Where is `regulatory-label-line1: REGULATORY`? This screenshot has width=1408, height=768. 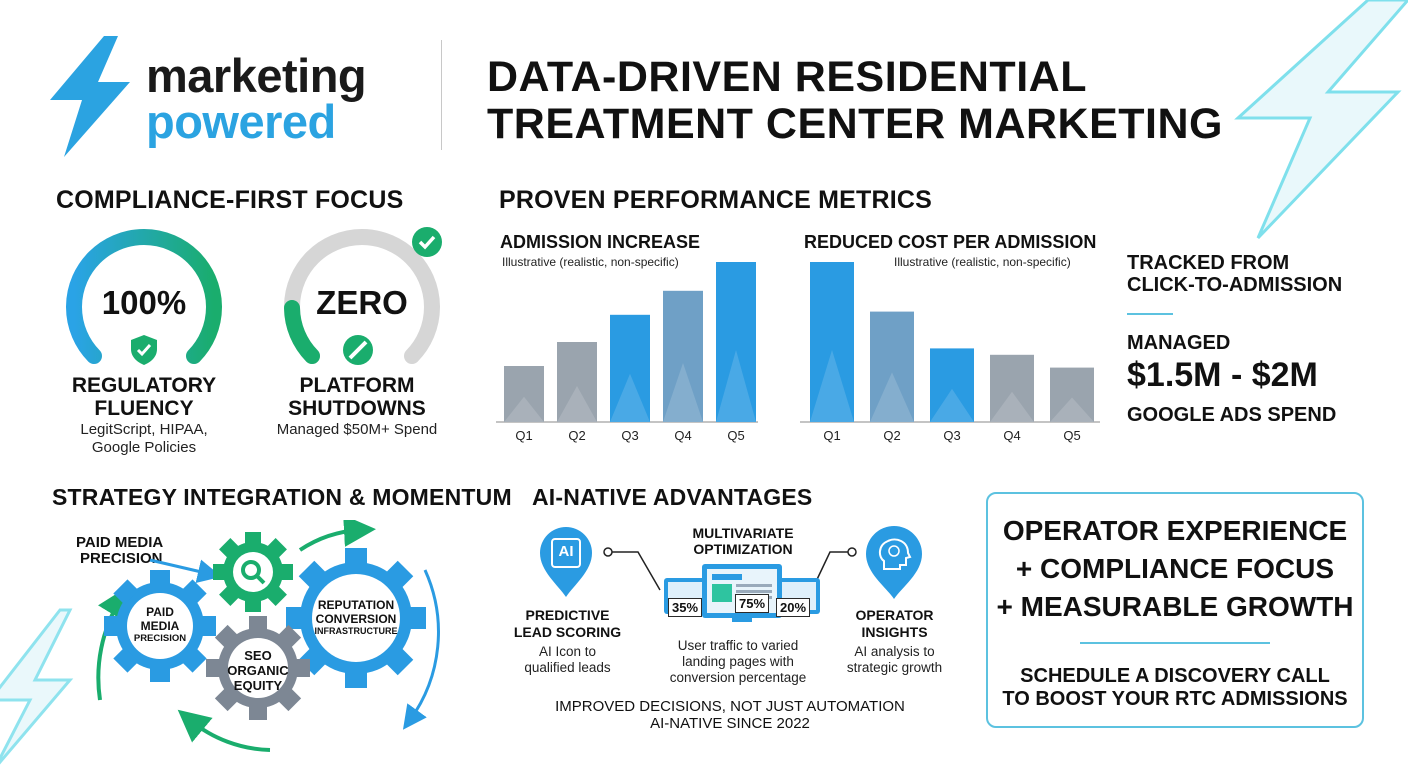
regulatory-label-line1: REGULATORY is located at coordinates (144, 385).